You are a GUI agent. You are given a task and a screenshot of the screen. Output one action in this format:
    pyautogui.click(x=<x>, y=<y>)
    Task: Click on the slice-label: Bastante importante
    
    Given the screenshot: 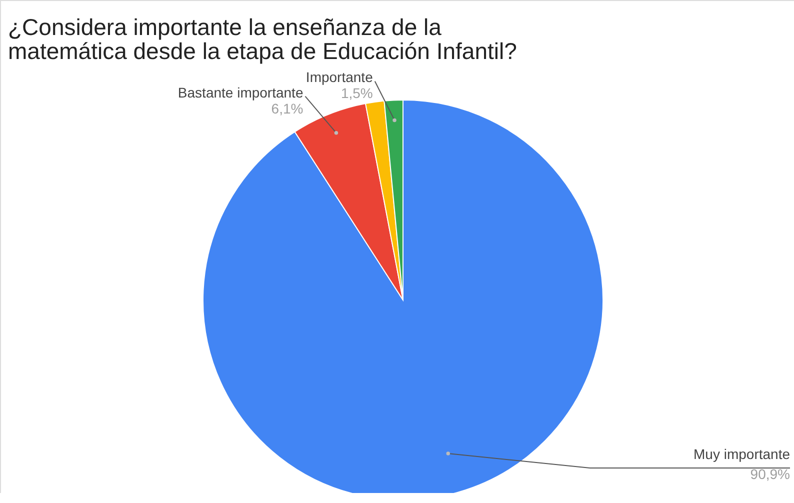 What is the action you would take?
    pyautogui.click(x=241, y=92)
    